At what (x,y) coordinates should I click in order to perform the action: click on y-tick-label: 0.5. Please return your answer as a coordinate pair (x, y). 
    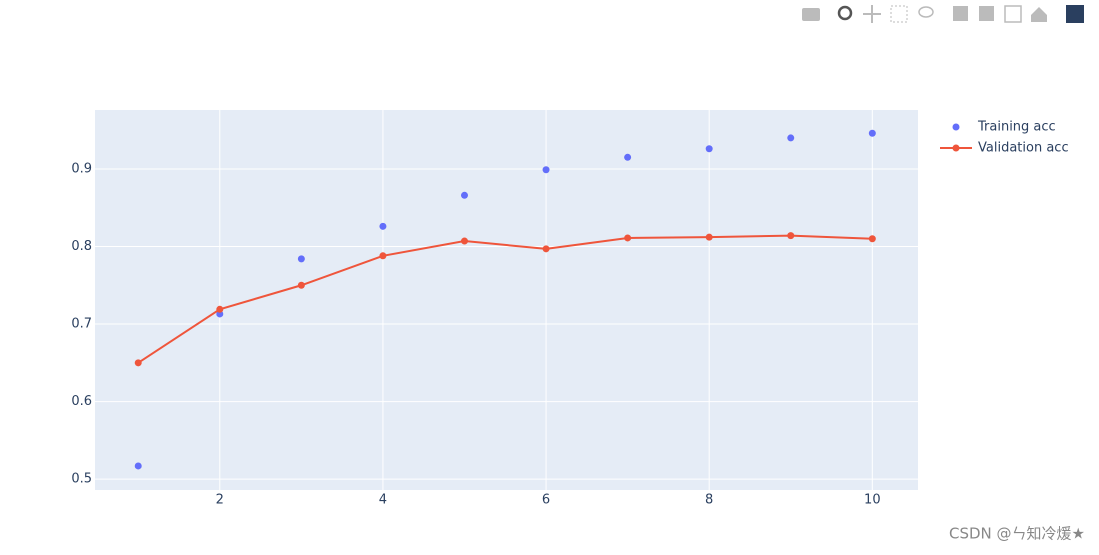
    Looking at the image, I should click on (81, 479).